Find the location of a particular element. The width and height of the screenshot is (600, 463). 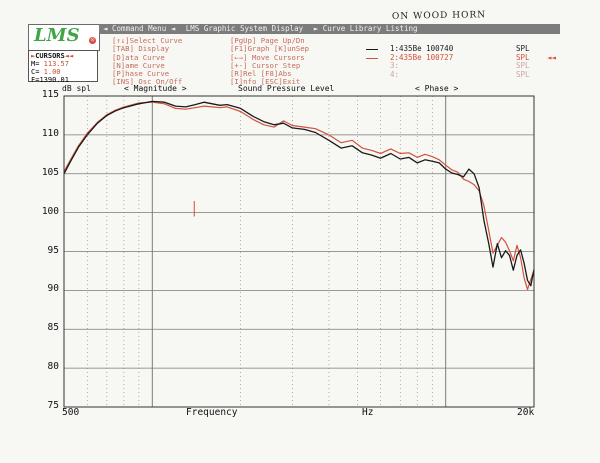

cmd-display: [TAB] Display is located at coordinates (141, 49).